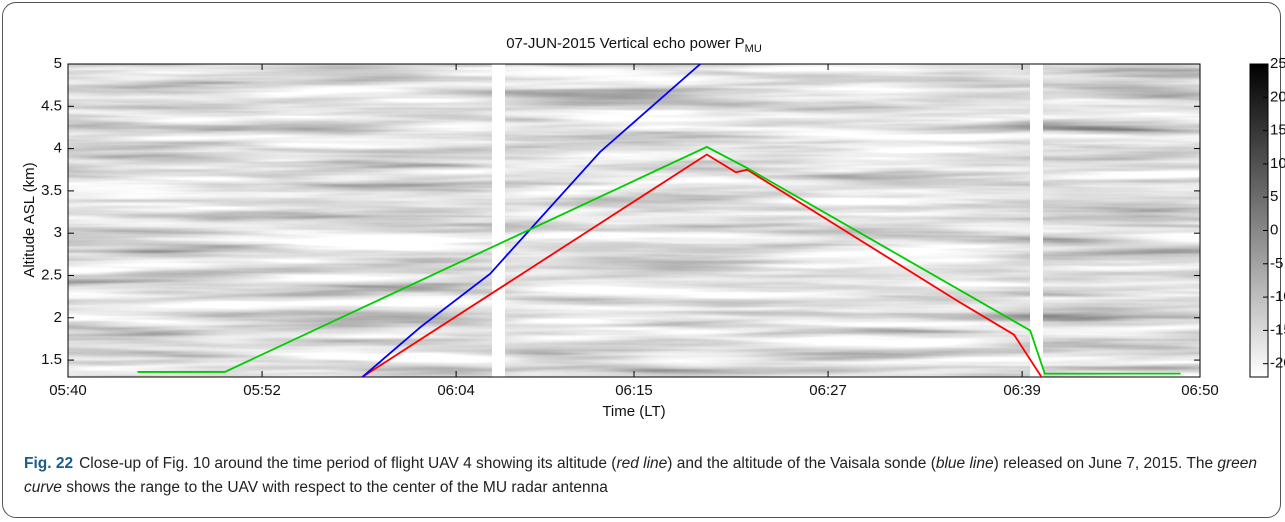  Describe the element at coordinates (625, 43) in the screenshot. I see `title-main: 07-JUN-2015 Vertical echo power P` at that location.